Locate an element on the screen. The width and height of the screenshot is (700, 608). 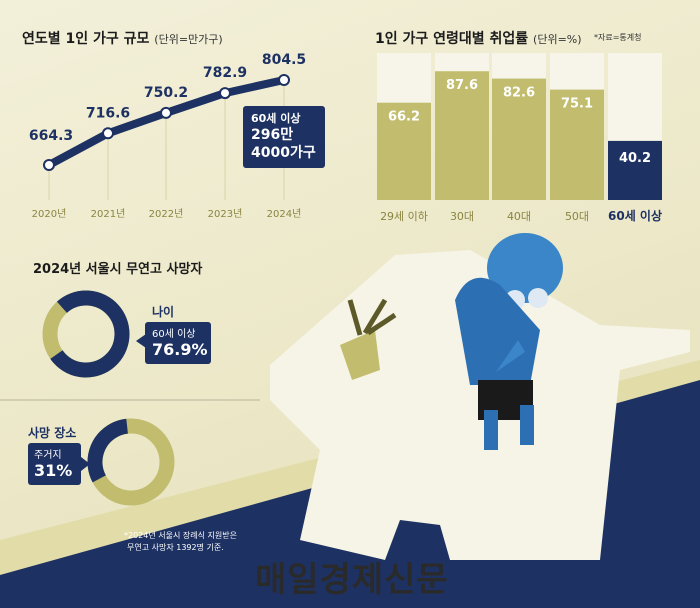
x-tick-label: 60세 이상 is located at coordinates (635, 215).